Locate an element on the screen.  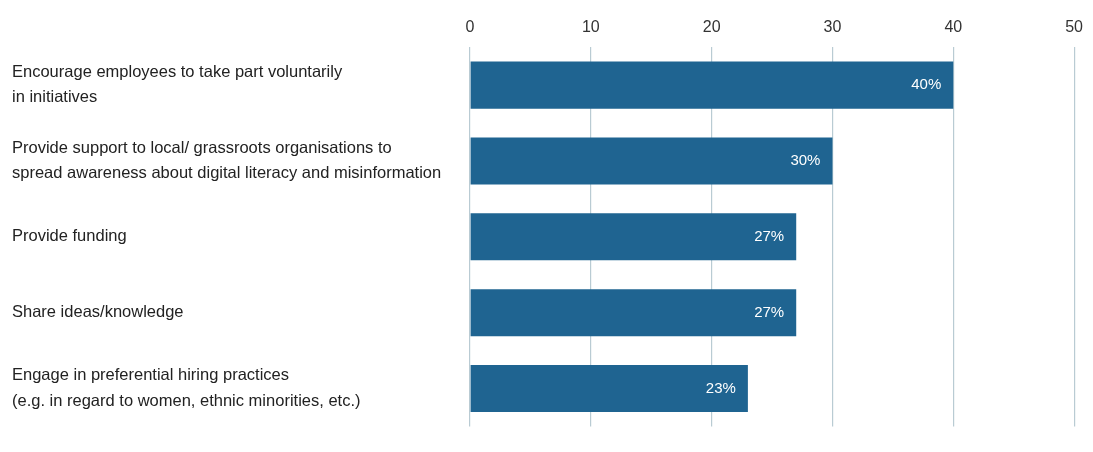
x-tick-label: 40 is located at coordinates (953, 27).